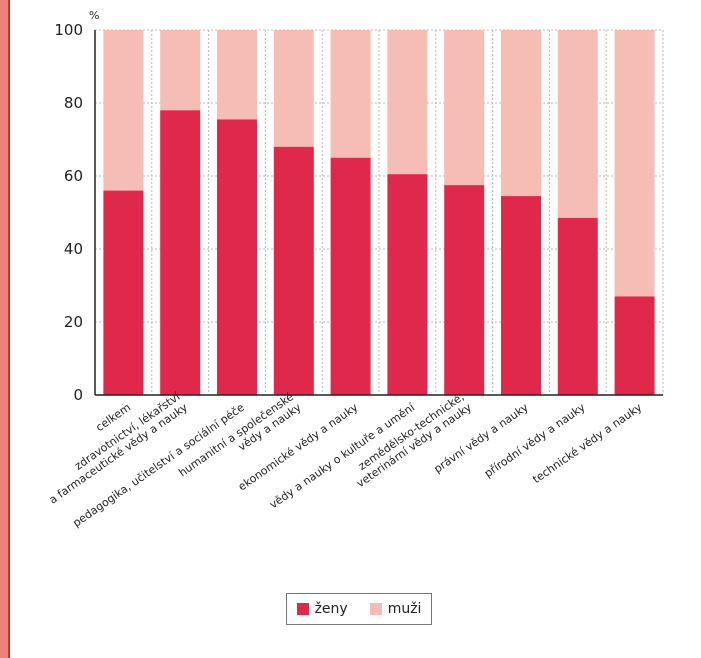 The width and height of the screenshot is (701, 658). I want to click on y-tick-label-5: 100, so click(68, 30).